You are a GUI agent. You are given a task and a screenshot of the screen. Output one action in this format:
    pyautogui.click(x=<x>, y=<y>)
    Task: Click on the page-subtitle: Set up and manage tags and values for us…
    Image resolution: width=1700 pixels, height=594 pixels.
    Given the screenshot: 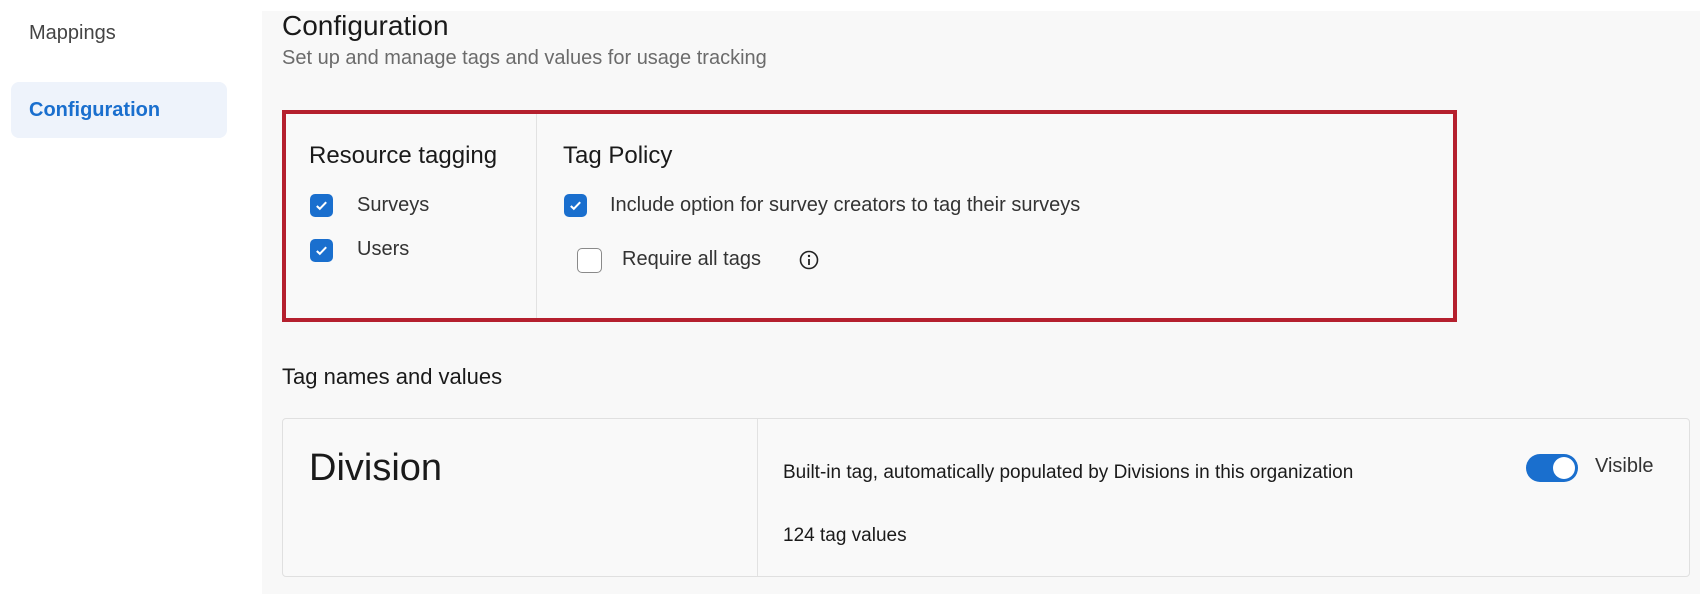 What is the action you would take?
    pyautogui.click(x=524, y=58)
    